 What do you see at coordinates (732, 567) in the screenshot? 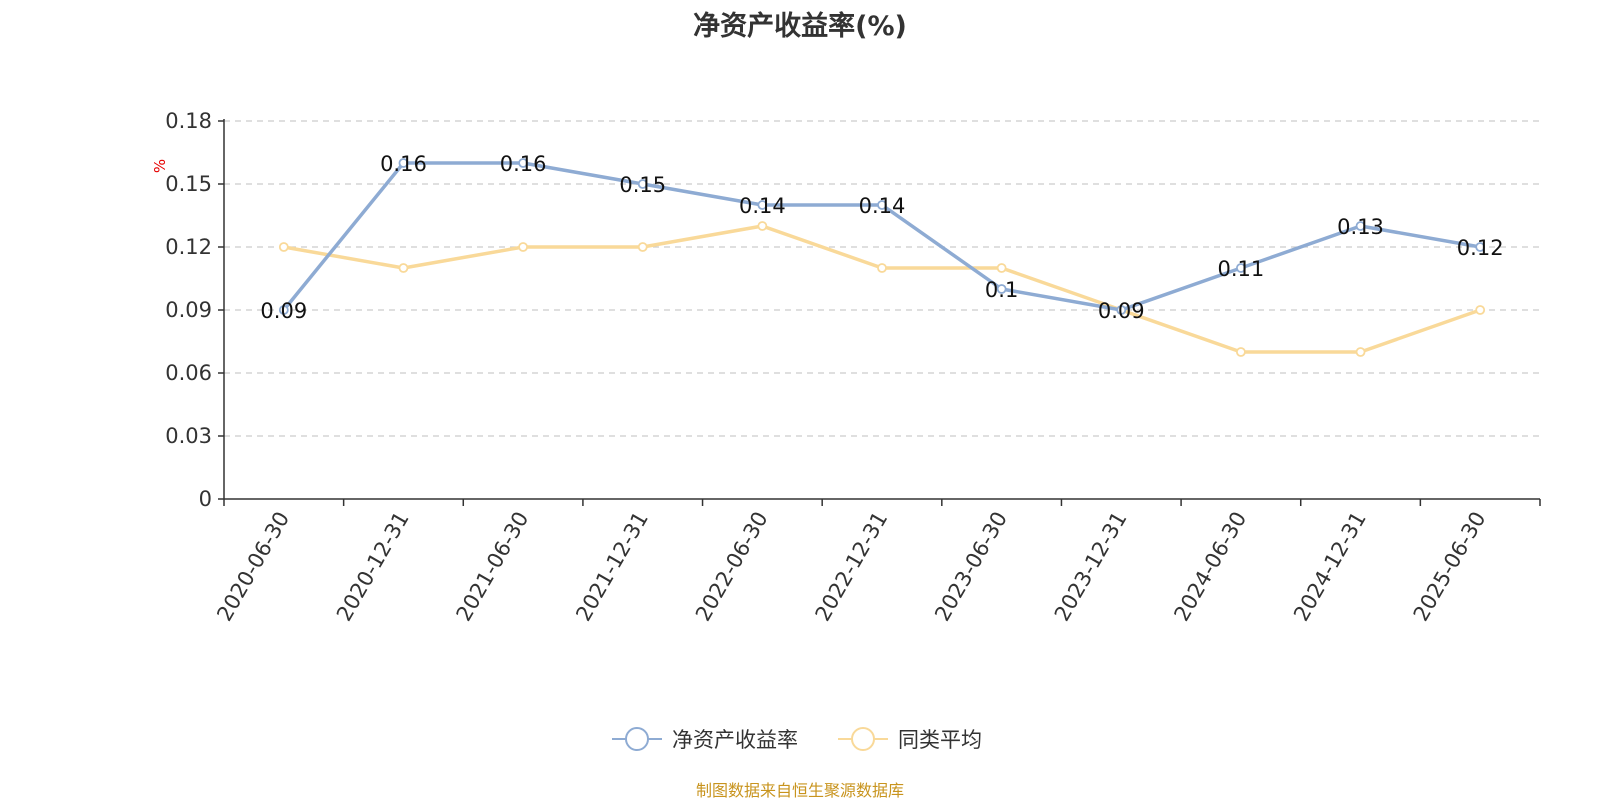
I see `x-tick-label: 2022-06-30` at bounding box center [732, 567].